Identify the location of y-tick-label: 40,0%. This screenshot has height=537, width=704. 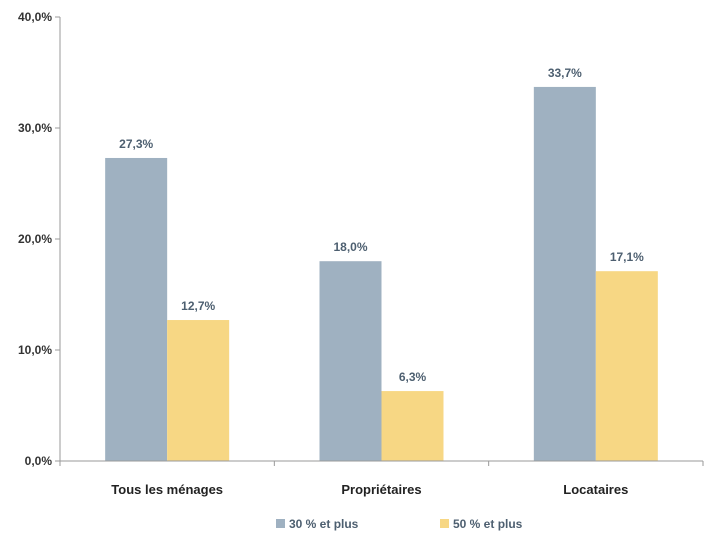
(35, 17).